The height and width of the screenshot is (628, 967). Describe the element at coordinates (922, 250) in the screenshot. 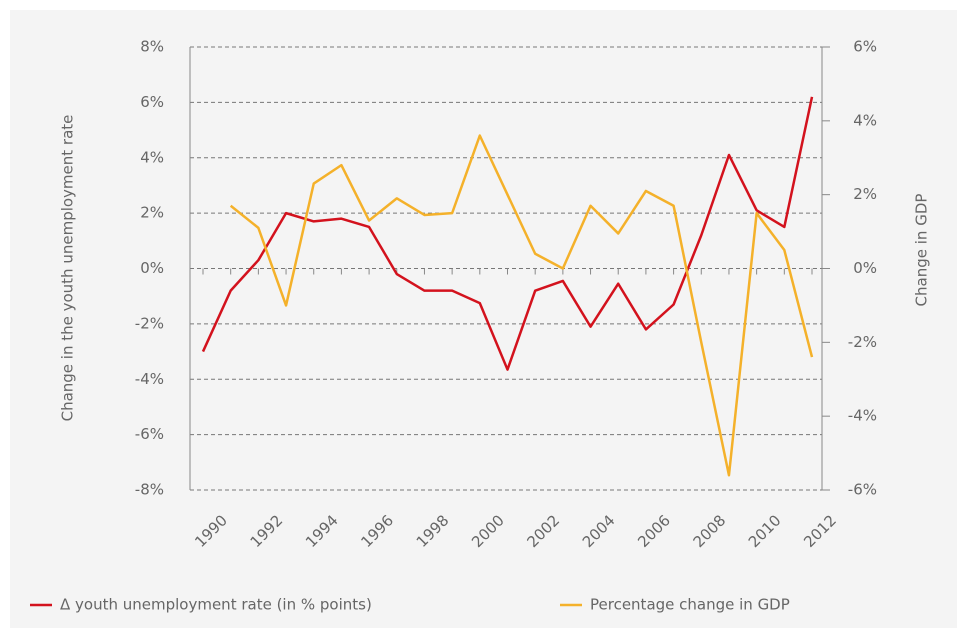

I see `y2-axis-label: Change in GDP` at that location.